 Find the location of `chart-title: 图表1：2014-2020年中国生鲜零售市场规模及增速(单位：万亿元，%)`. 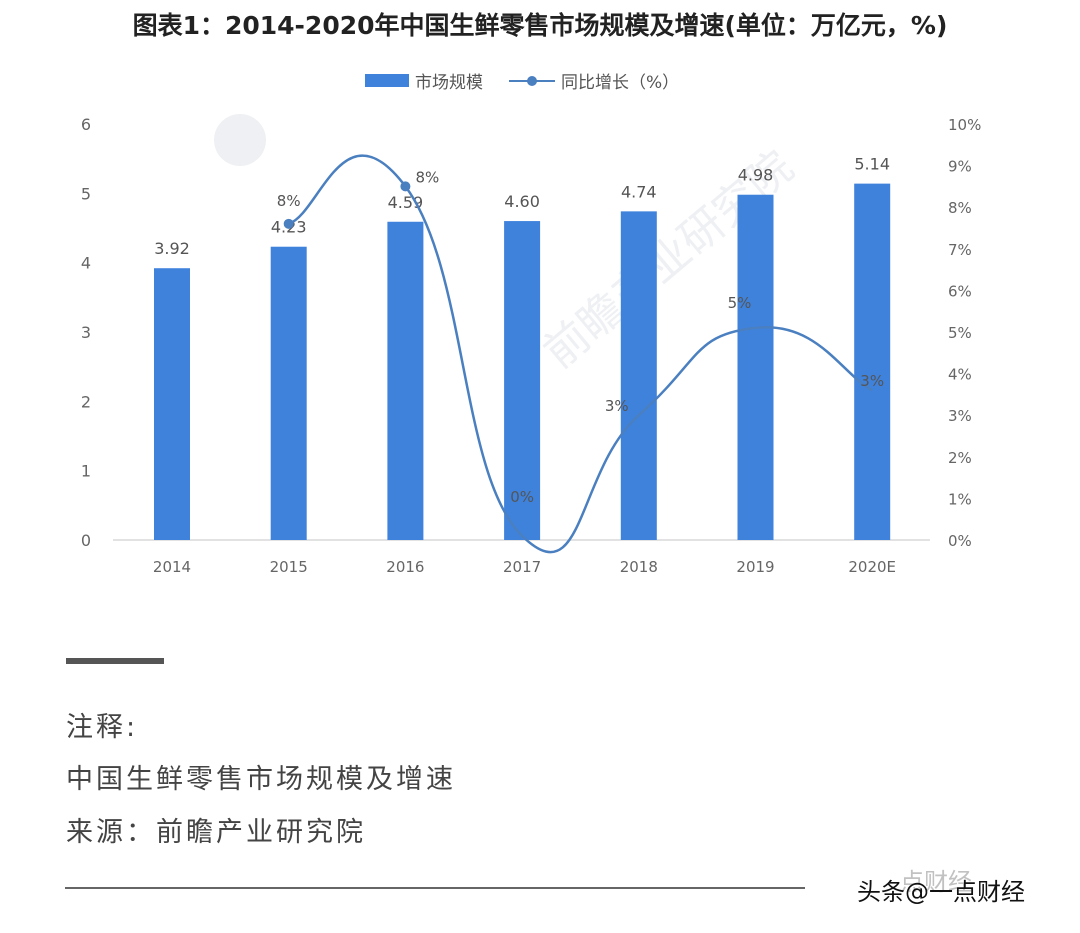

chart-title: 图表1：2014-2020年中国生鲜零售市场规模及增速(单位：万亿元，%) is located at coordinates (540, 25).